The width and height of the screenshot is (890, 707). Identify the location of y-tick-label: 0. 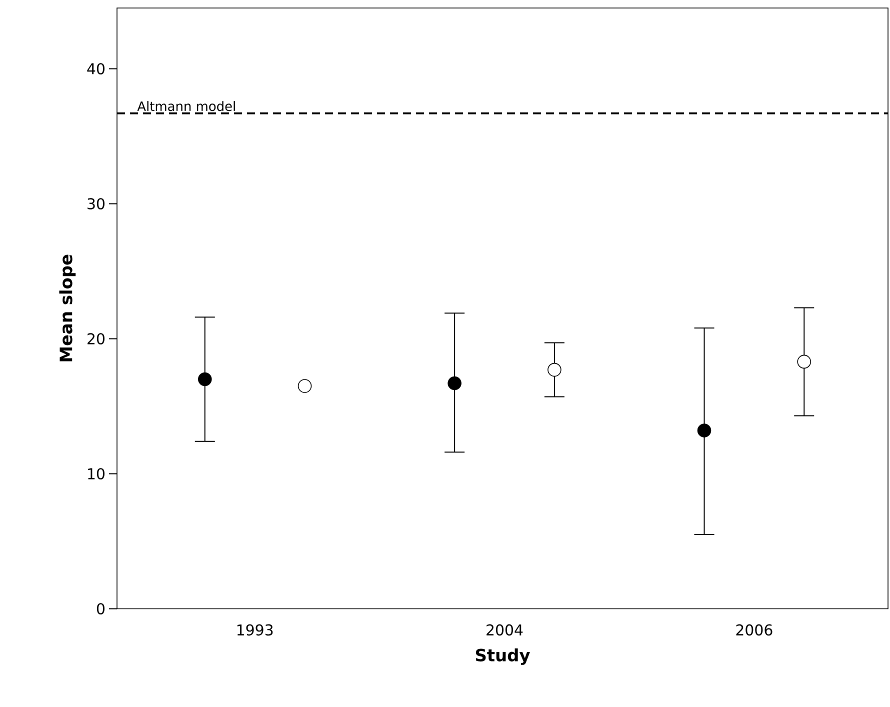
(100, 609).